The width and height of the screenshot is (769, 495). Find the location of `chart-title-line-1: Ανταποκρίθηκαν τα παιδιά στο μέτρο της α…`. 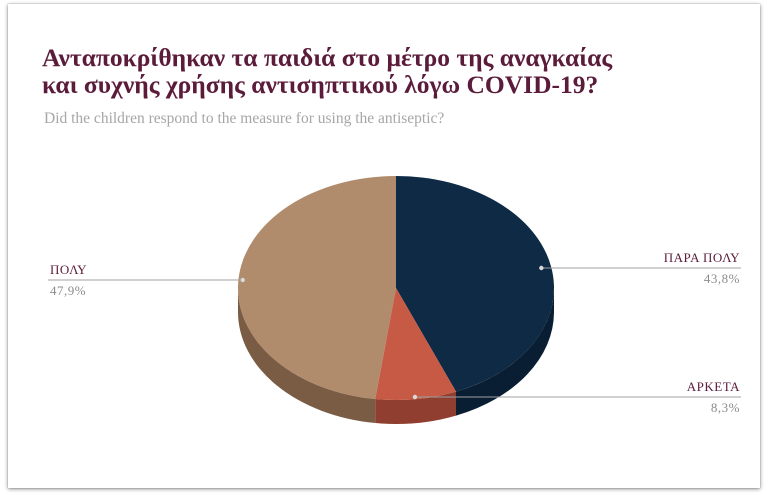

chart-title-line-1: Ανταποκρίθηκαν τα παιδιά στο μέτρο της α… is located at coordinates (327, 57).